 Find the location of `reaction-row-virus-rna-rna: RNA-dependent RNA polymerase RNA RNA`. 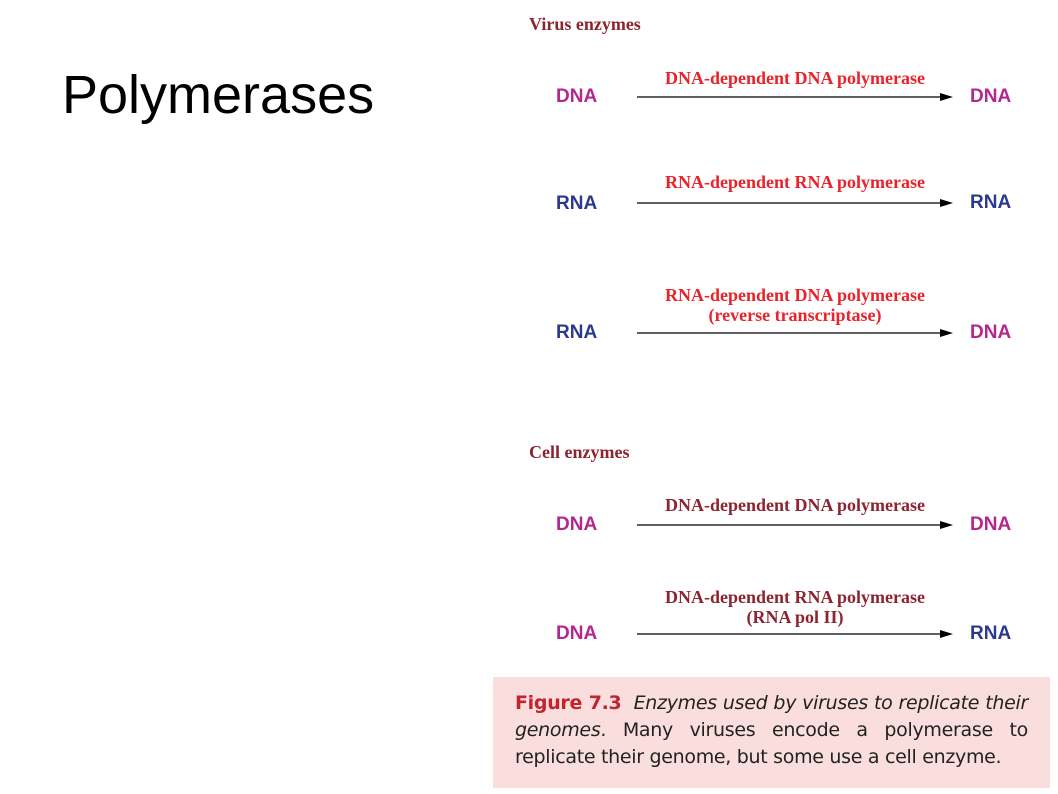

reaction-row-virus-rna-rna: RNA-dependent RNA polymerase RNA RNA is located at coordinates (780, 202).